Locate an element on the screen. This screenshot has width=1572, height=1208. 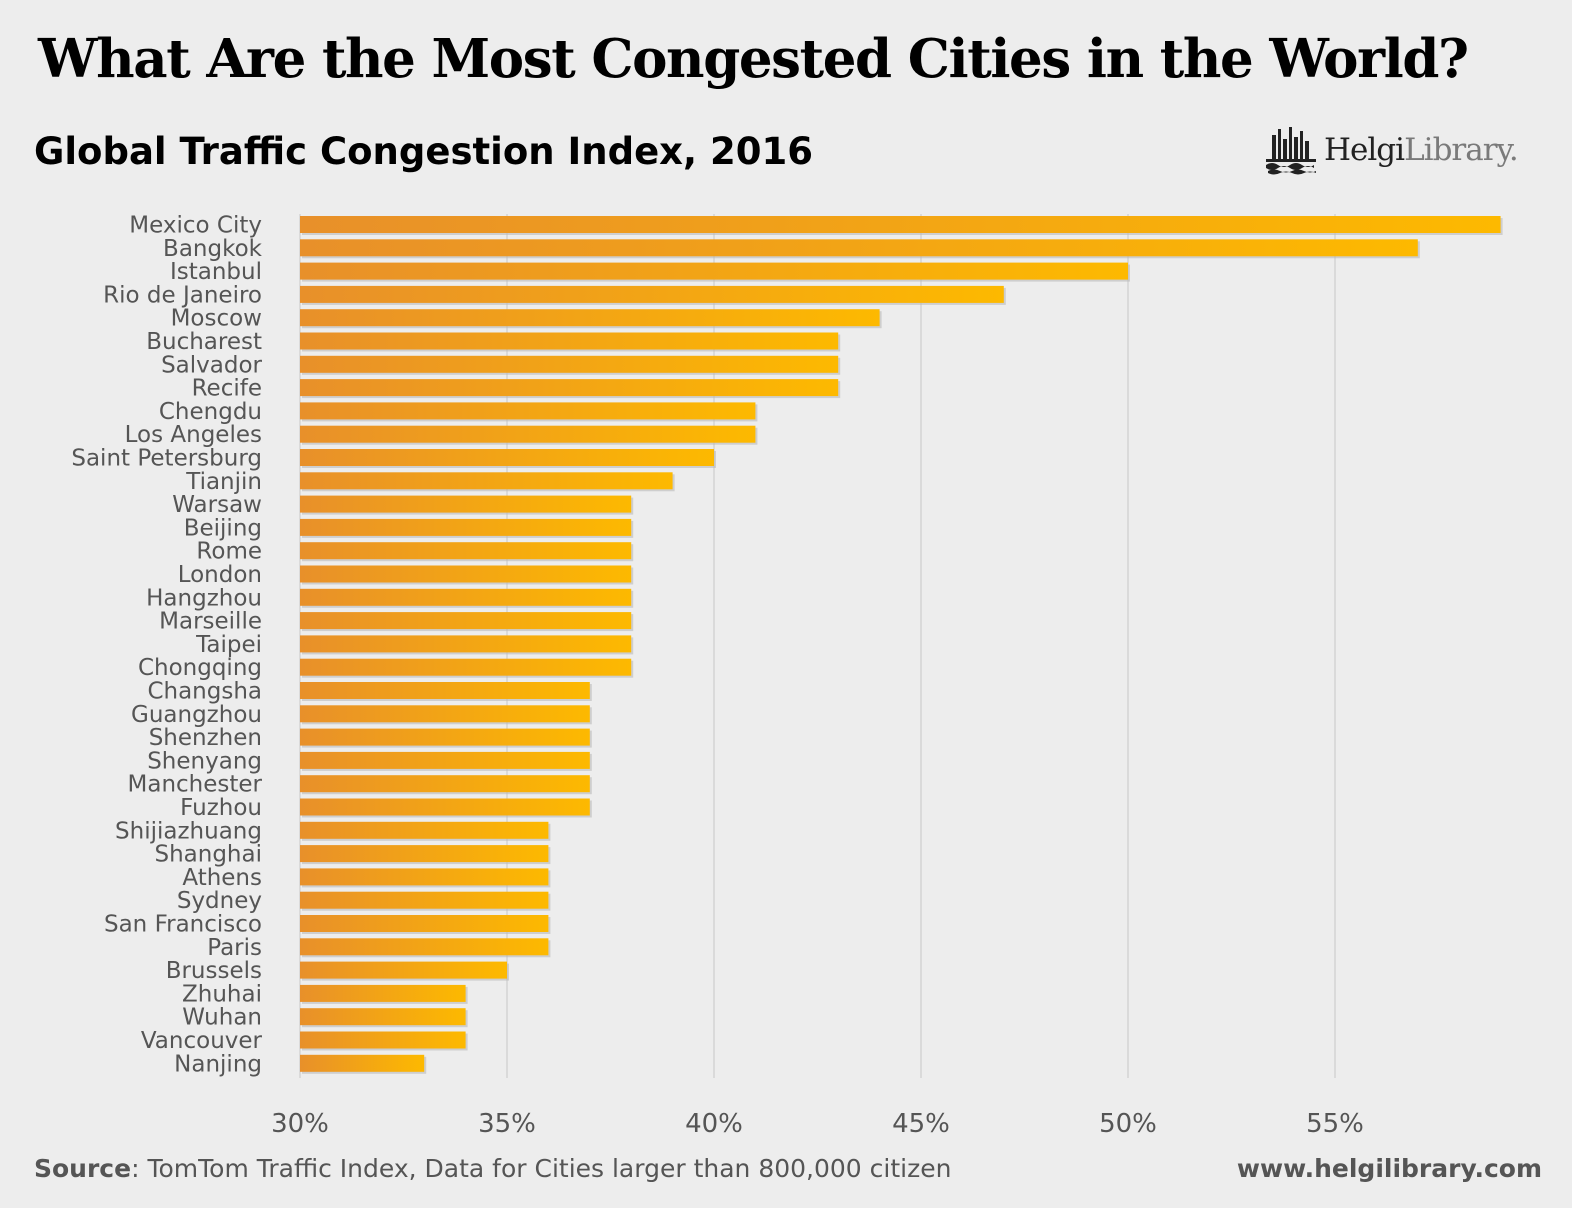
category-label: Fuzhou is located at coordinates (221, 808).